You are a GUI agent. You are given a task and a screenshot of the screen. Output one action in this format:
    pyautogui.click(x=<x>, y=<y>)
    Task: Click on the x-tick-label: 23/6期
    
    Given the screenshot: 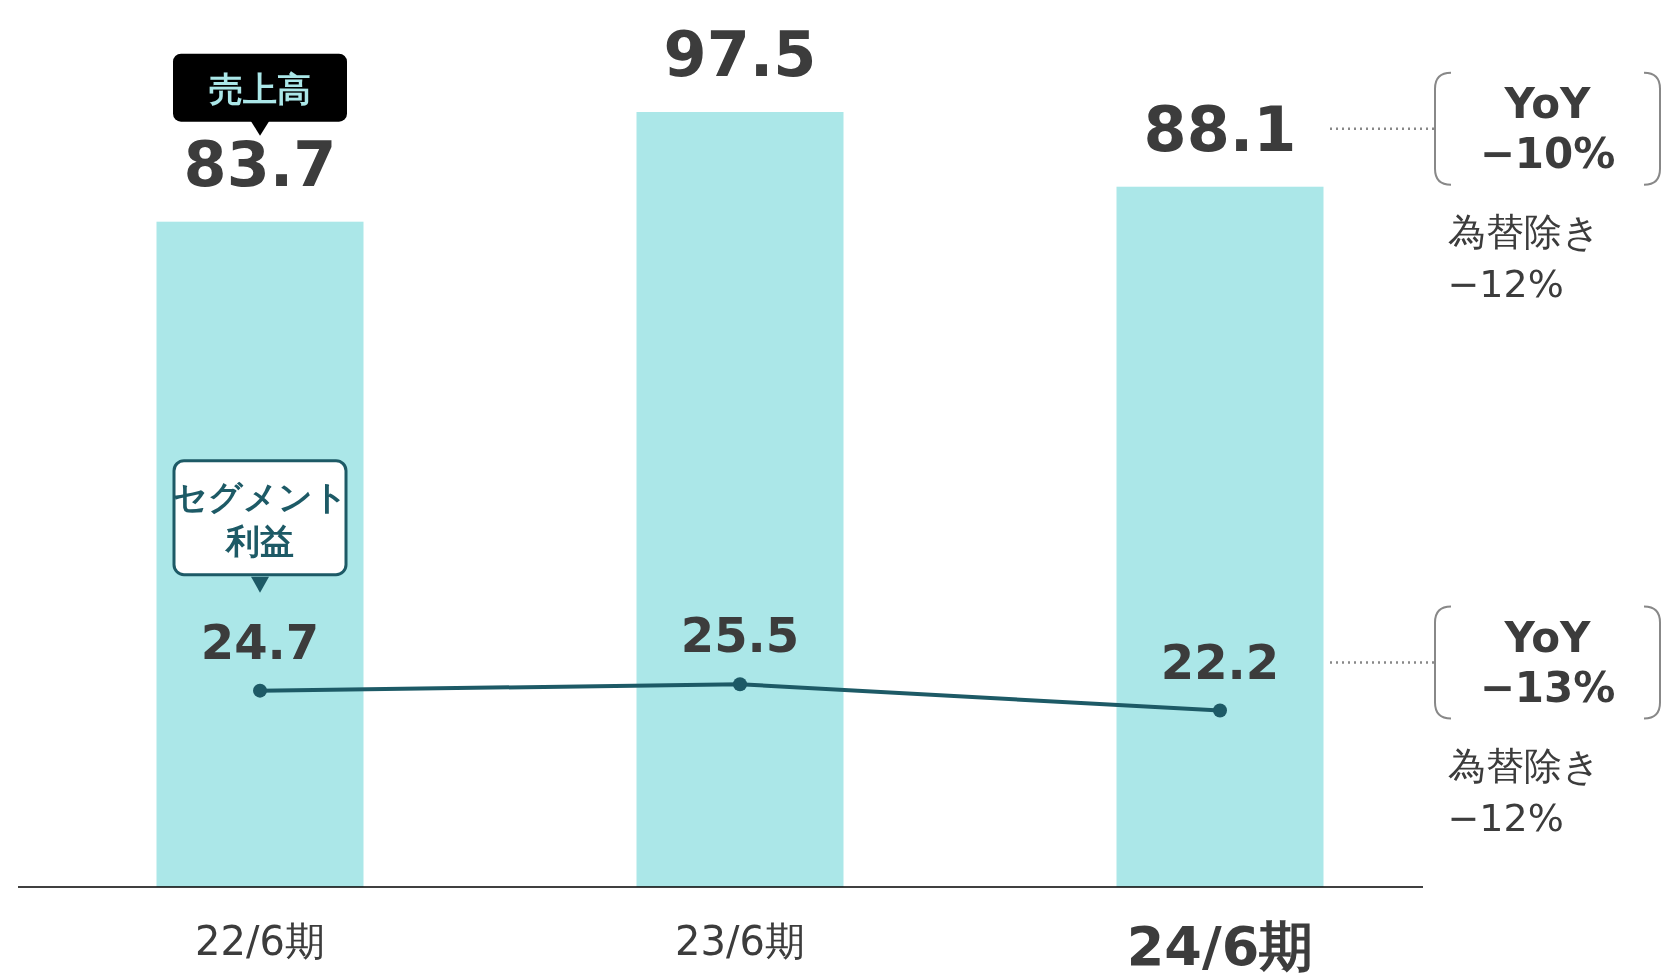 What is the action you would take?
    pyautogui.click(x=740, y=941)
    